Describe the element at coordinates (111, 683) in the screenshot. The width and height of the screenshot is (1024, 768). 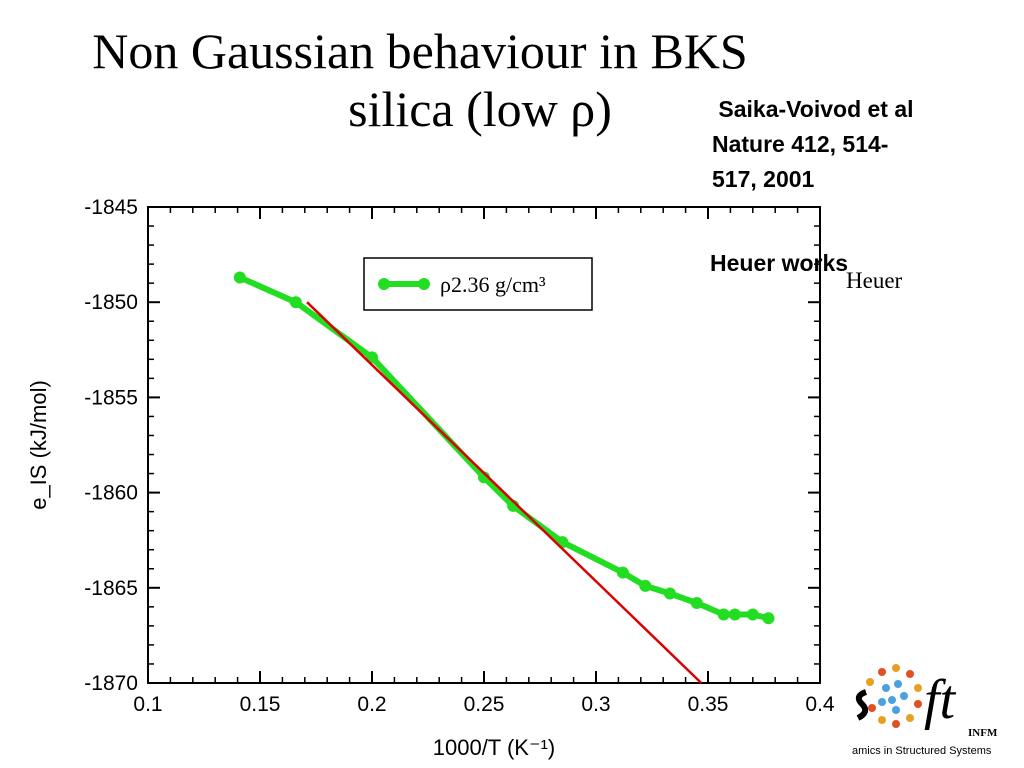
I see `y-tick-label: -1870` at that location.